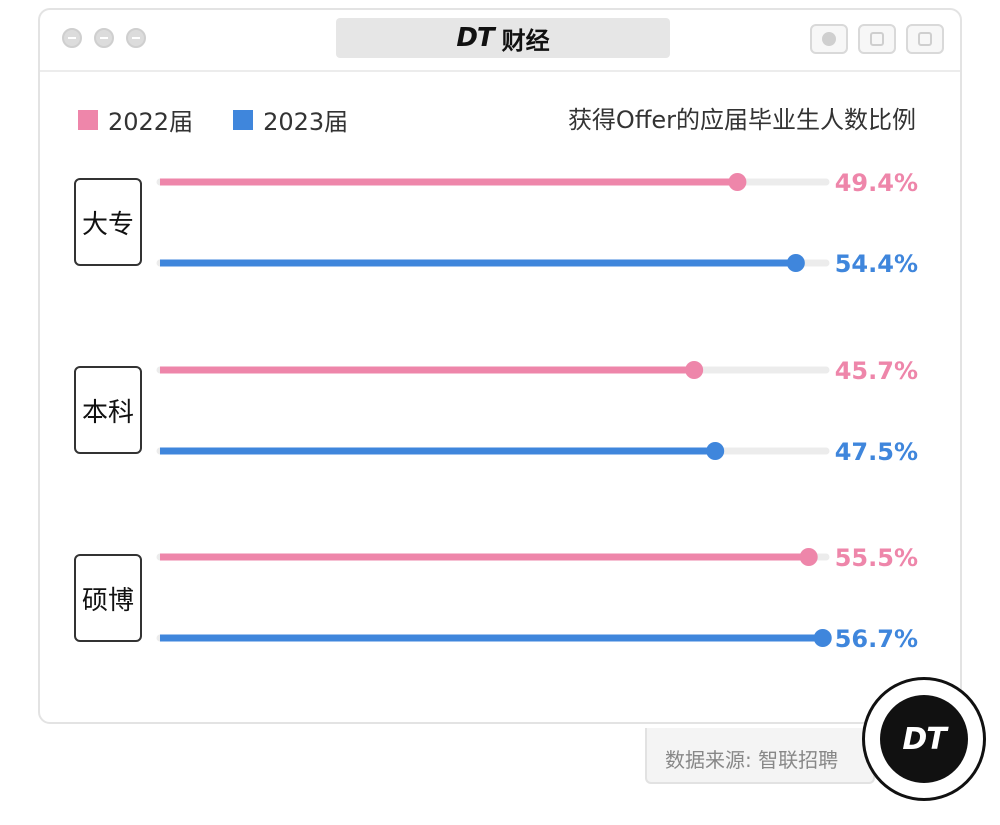  What do you see at coordinates (876, 264) in the screenshot?
I see `data-label: 54.4%` at bounding box center [876, 264].